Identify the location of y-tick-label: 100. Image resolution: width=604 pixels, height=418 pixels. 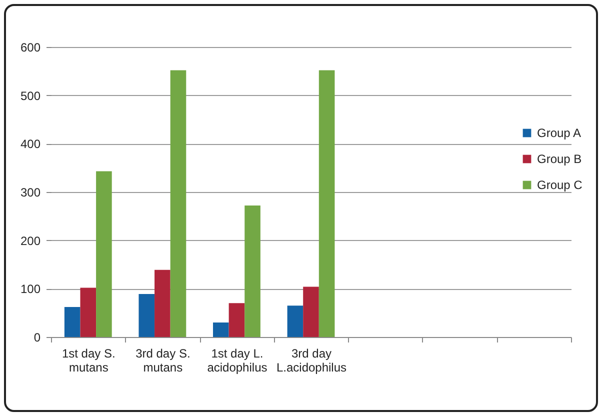
(30, 289).